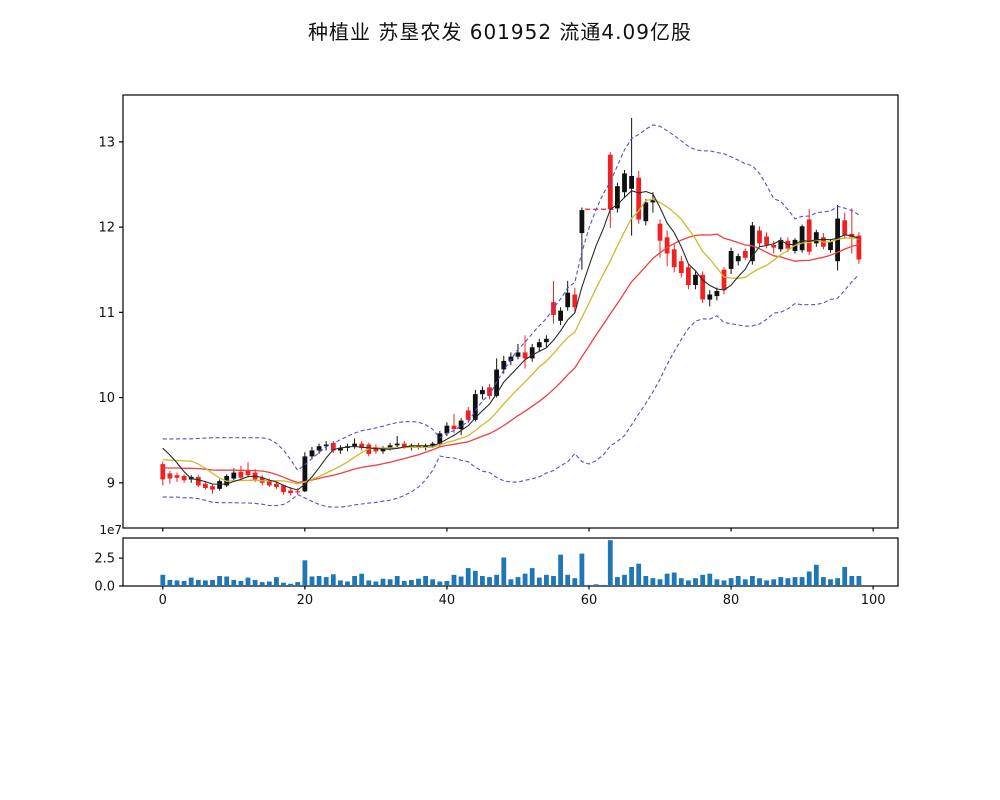 The width and height of the screenshot is (1000, 800). What do you see at coordinates (111, 483) in the screenshot?
I see `price-tick-label: 9` at bounding box center [111, 483].